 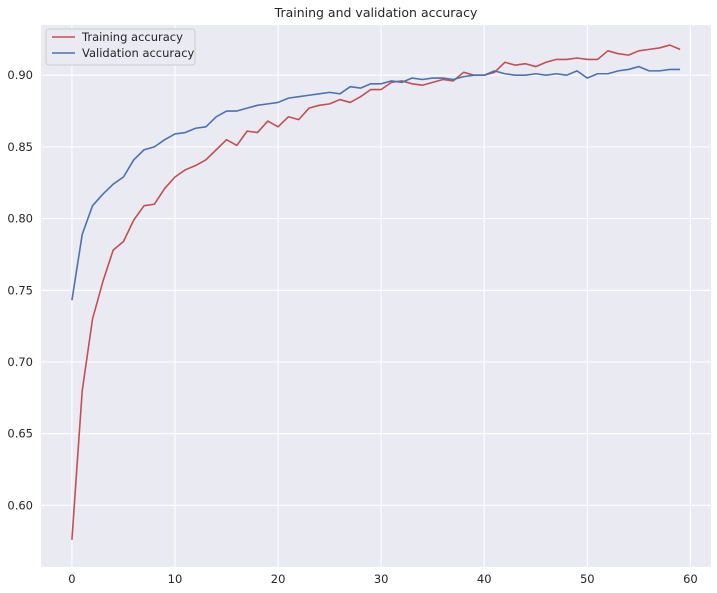 I want to click on x-tick-label: 60, so click(x=690, y=579).